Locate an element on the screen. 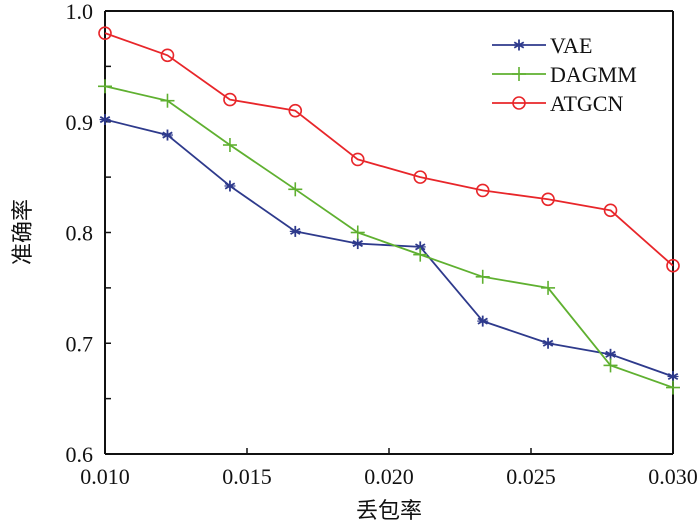  y-tick-label: 1.0 is located at coordinates (80, 12).